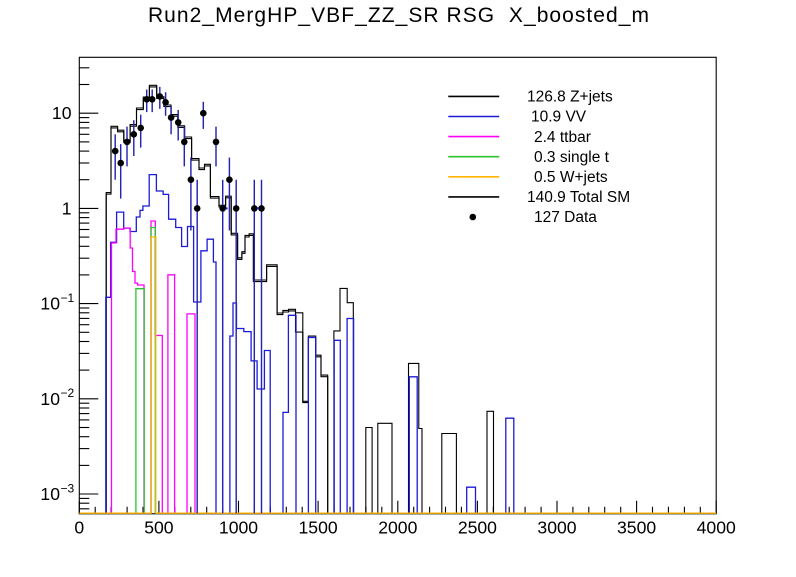 The width and height of the screenshot is (796, 577). I want to click on svg-text: 126.8 Z+jets, so click(570, 97).